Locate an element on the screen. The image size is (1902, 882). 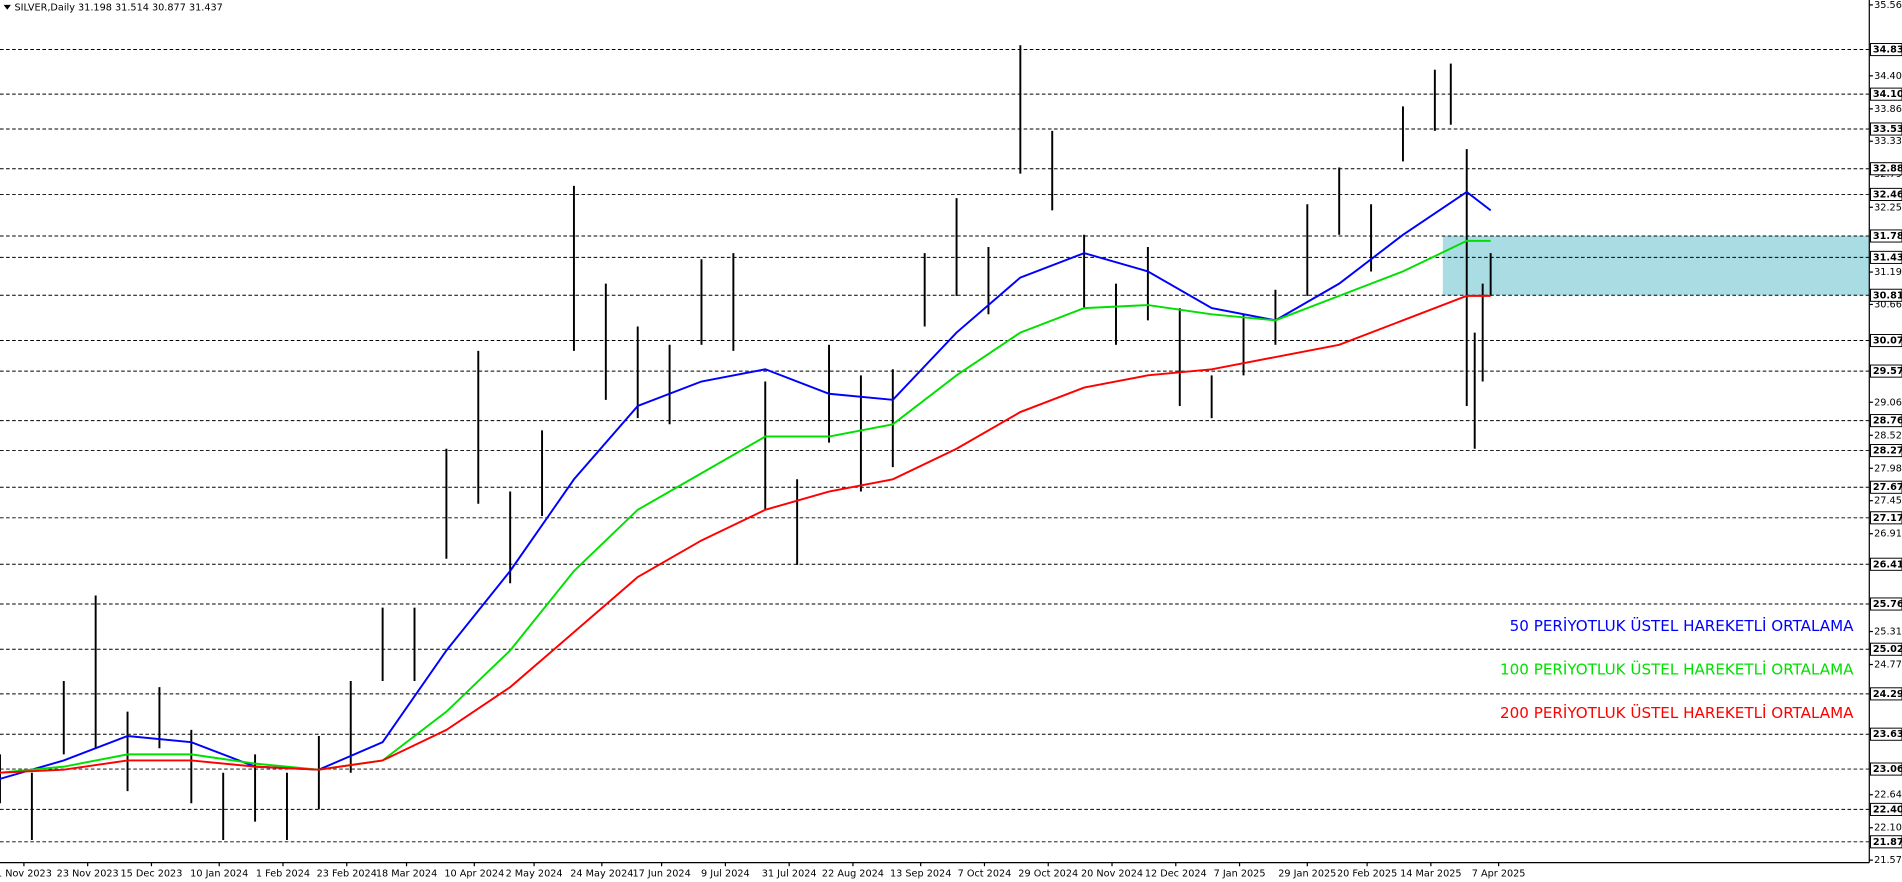
level-label: 30.07 is located at coordinates (1887, 341).